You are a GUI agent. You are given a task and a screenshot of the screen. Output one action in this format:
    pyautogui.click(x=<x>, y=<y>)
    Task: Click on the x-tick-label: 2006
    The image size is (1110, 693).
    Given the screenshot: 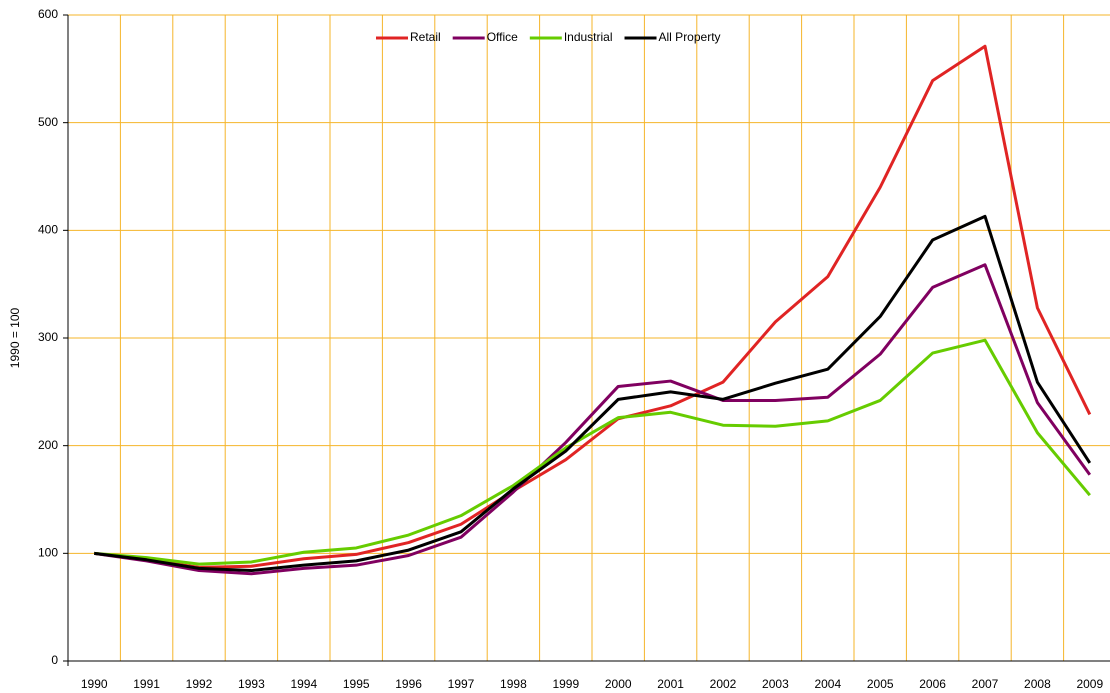 What is the action you would take?
    pyautogui.click(x=932, y=684)
    